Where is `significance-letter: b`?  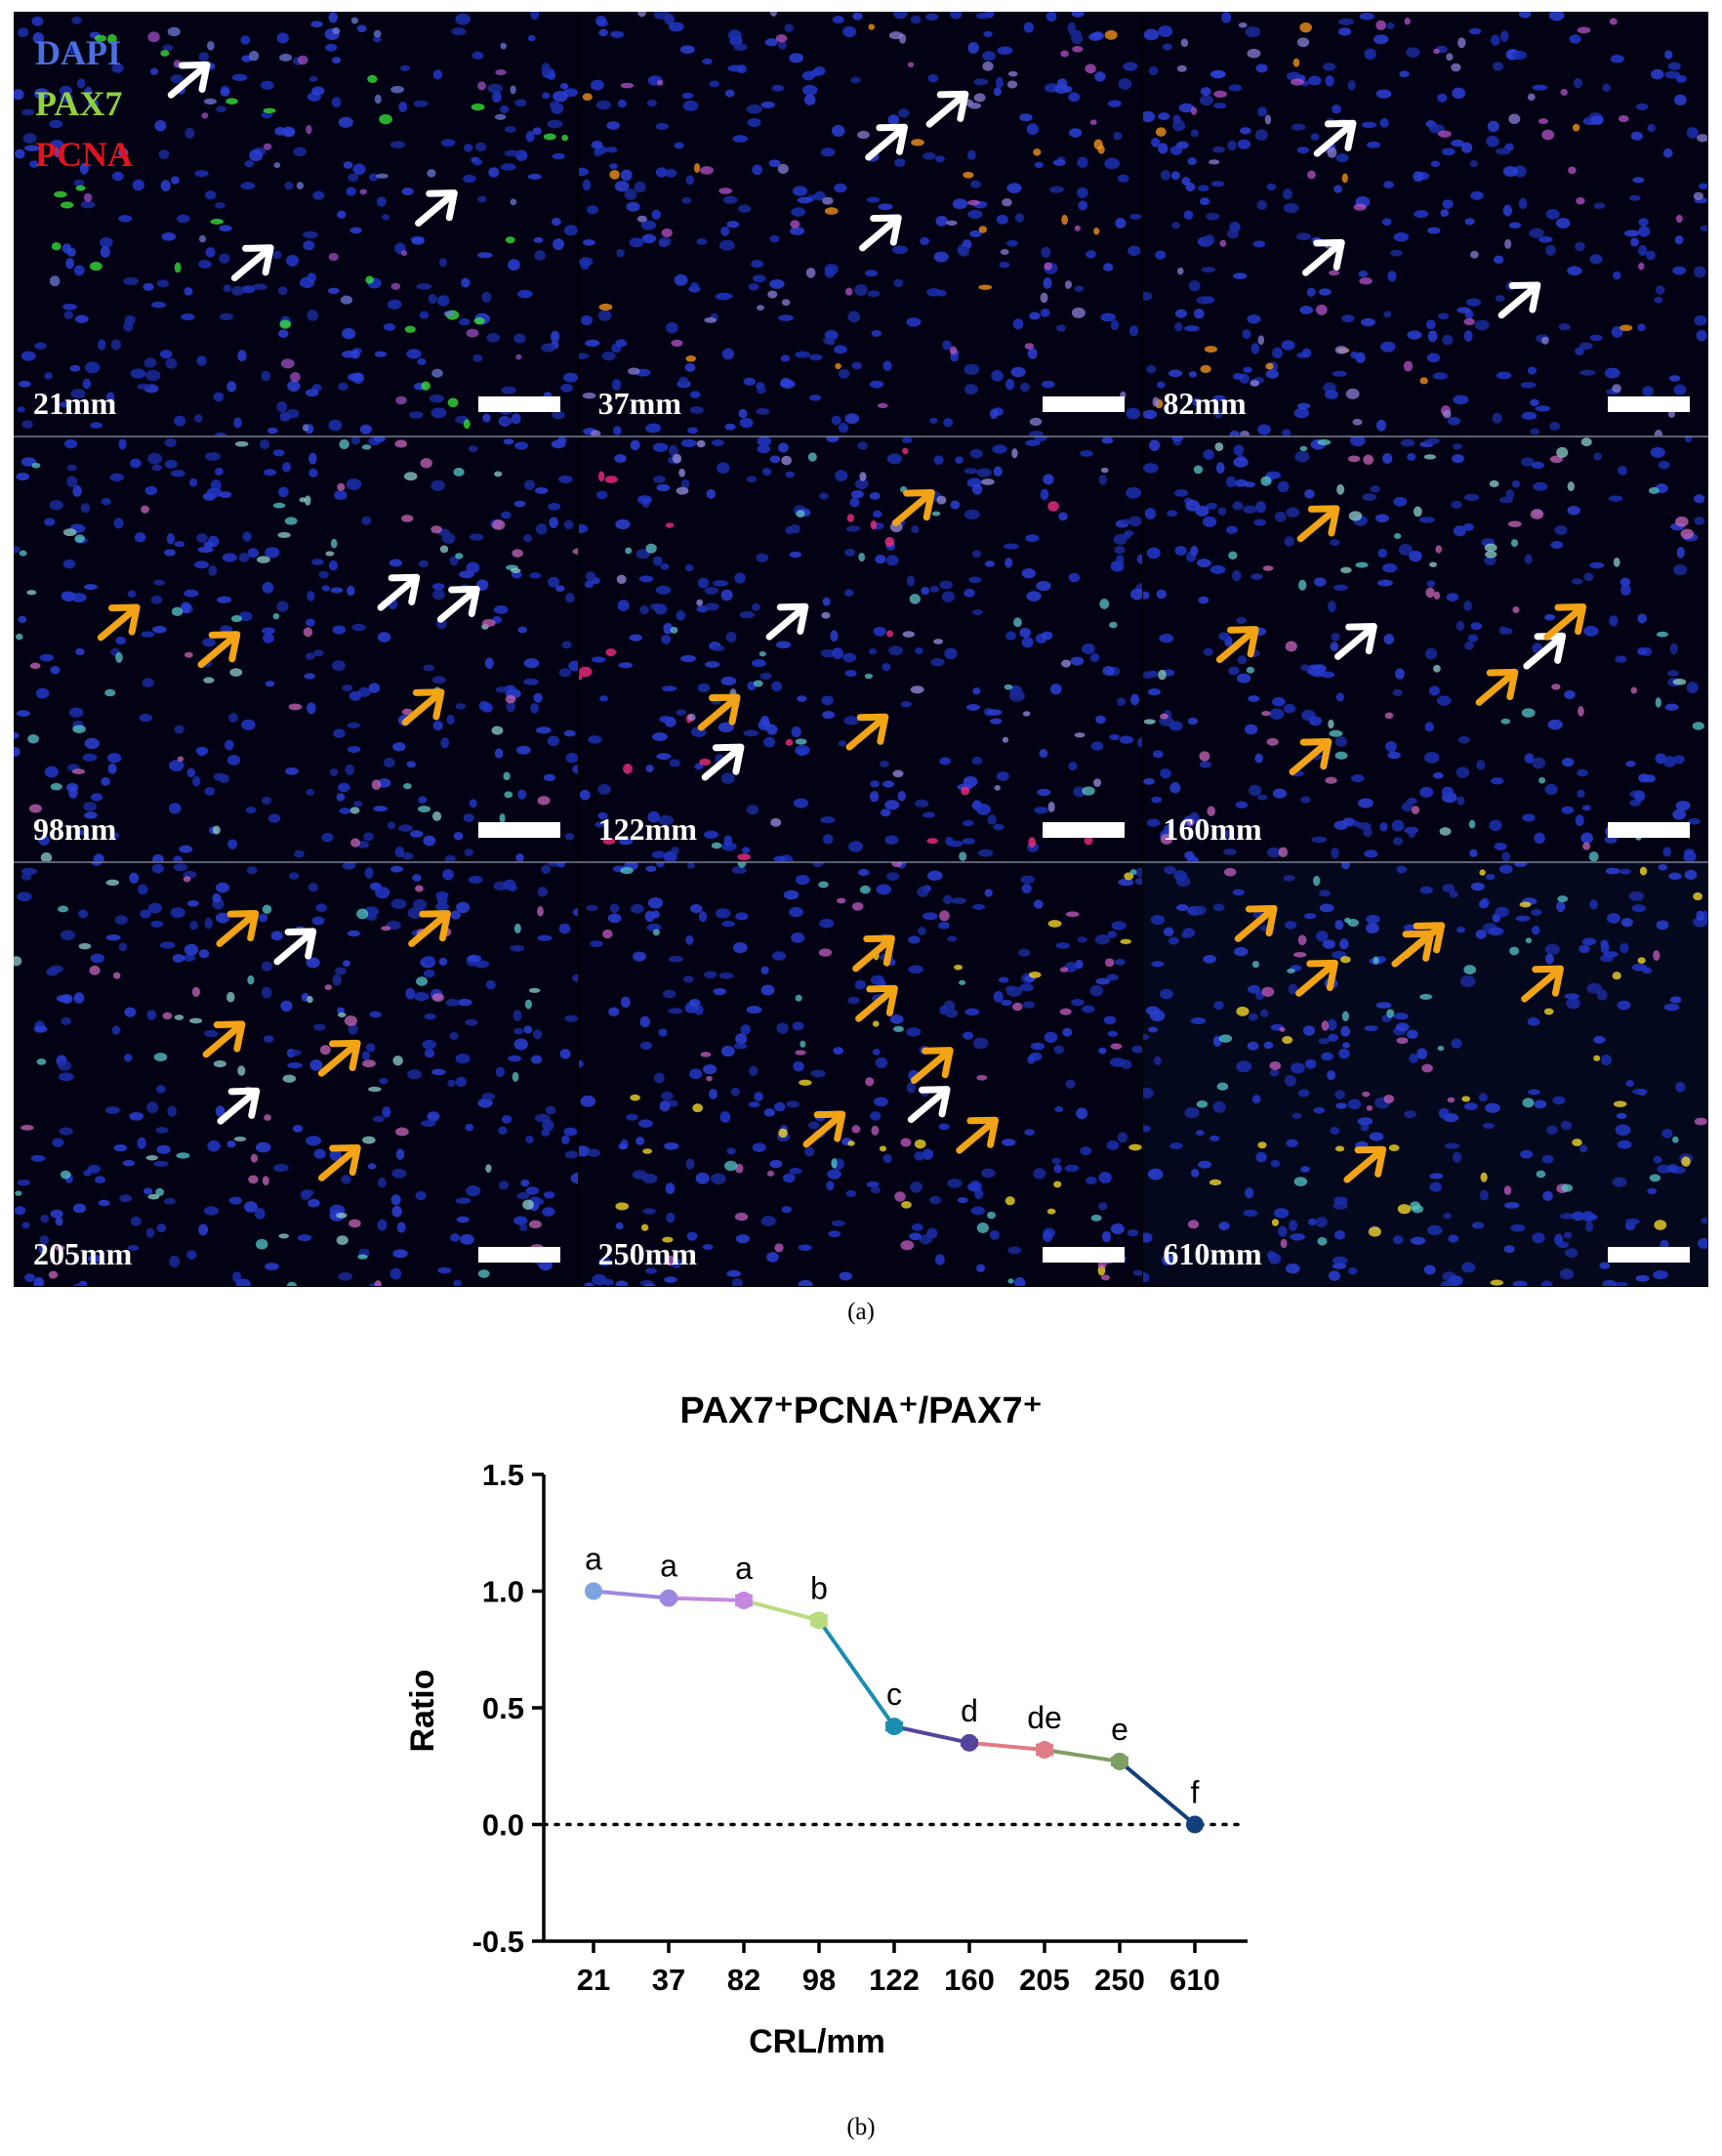 significance-letter: b is located at coordinates (819, 1588).